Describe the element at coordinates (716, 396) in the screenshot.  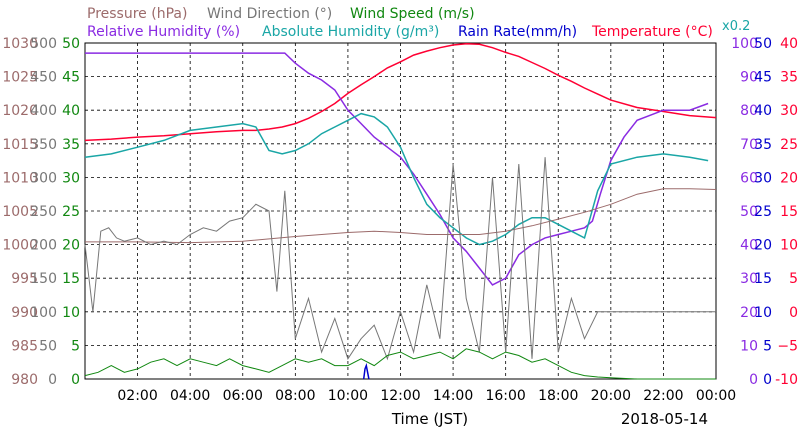
I see `x-tick-label: 00:00` at that location.